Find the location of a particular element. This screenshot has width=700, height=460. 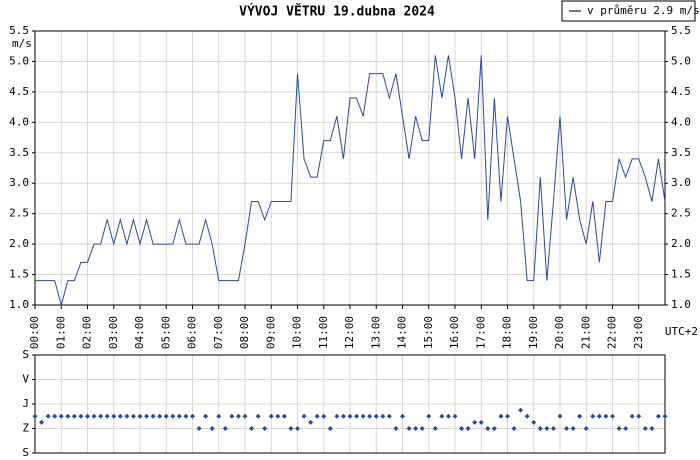

x-tick-label: 08:00 is located at coordinates (244, 332).